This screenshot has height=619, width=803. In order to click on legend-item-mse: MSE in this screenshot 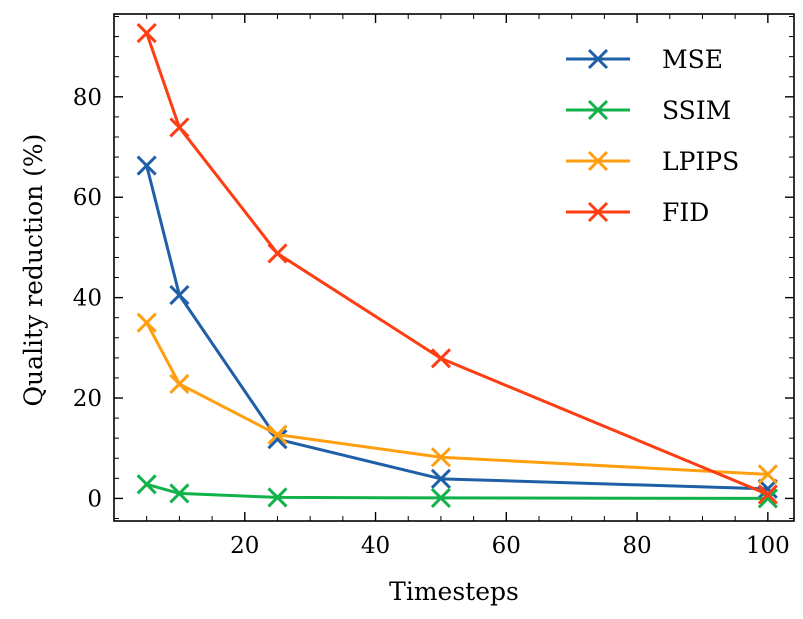, I will do `click(644, 59)`.